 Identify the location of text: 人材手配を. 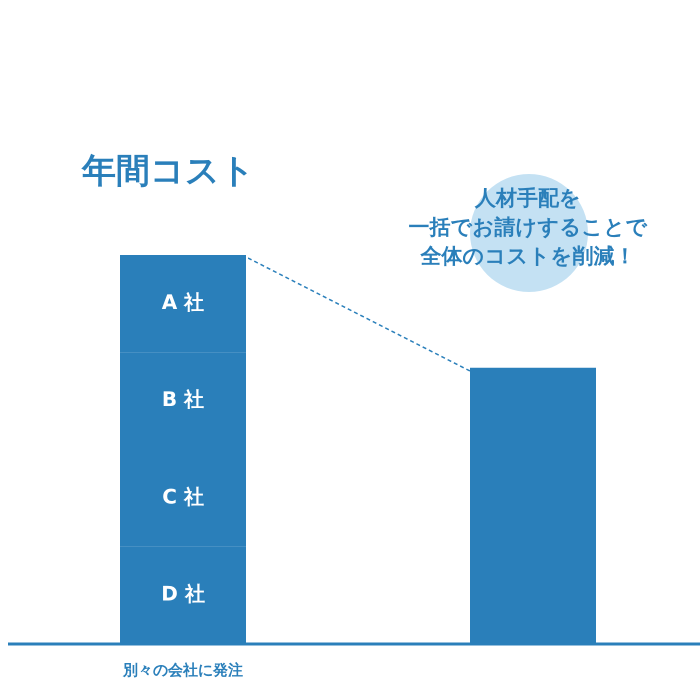
(528, 198).